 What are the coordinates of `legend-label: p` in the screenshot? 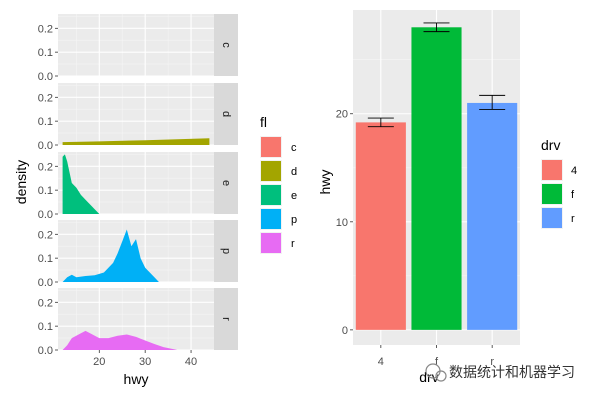 It's located at (294, 220).